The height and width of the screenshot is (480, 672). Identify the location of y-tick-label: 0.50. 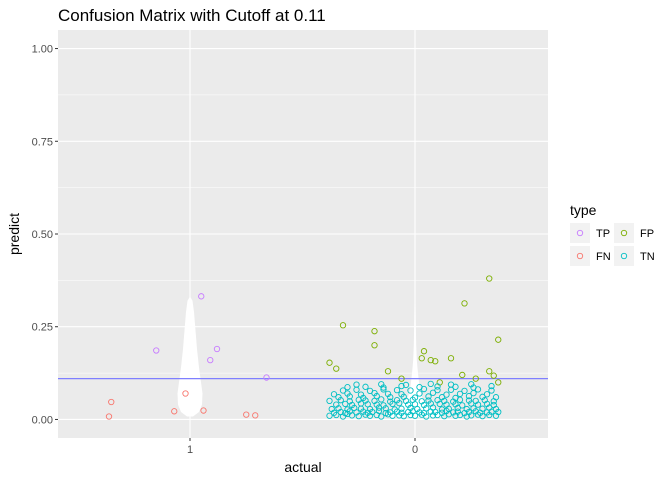
(42, 235).